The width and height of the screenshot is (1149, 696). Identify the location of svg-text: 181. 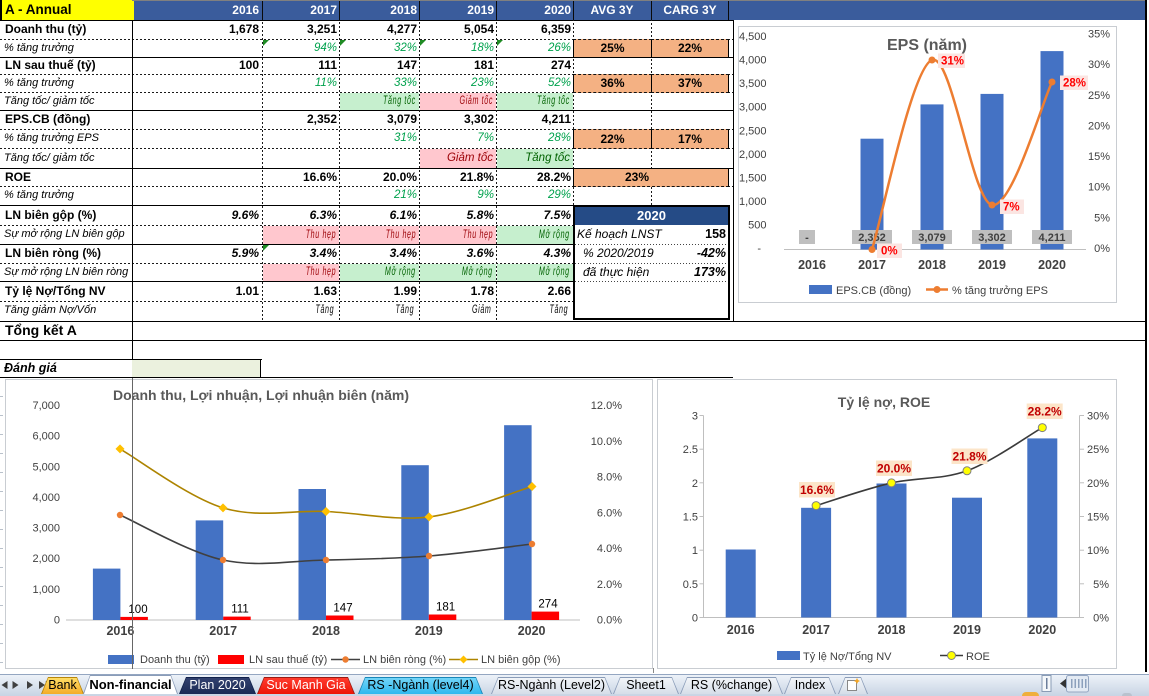
(445, 608).